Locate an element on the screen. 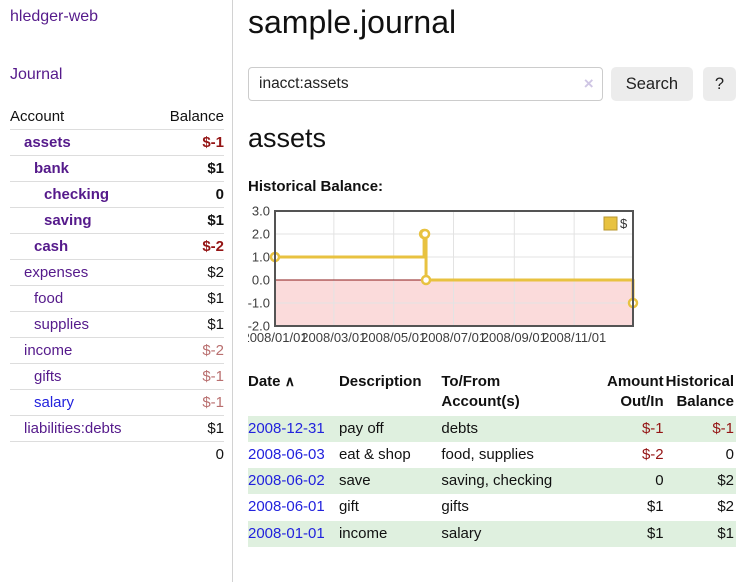 Image resolution: width=742 pixels, height=582 pixels. transaction-description: eat & shop is located at coordinates (374, 454).